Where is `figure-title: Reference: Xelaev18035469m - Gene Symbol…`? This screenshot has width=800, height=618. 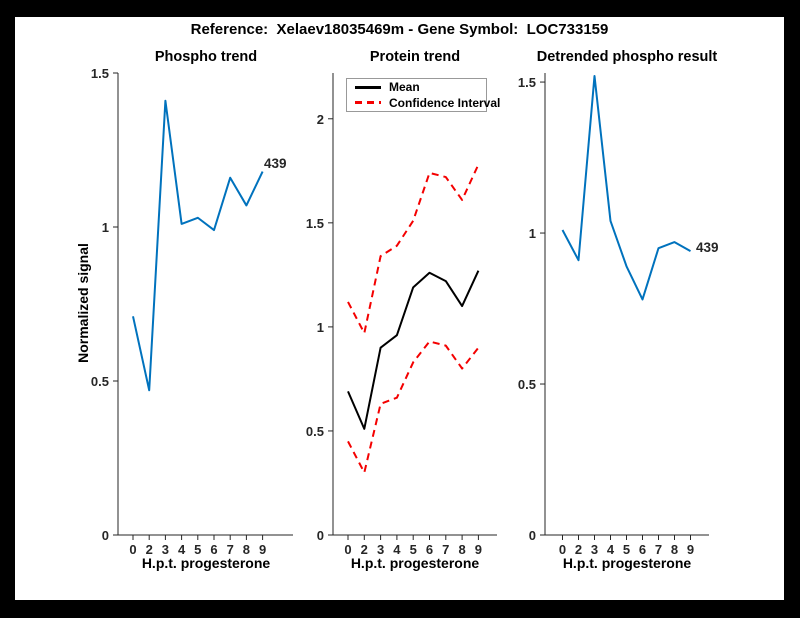 figure-title: Reference: Xelaev18035469m - Gene Symbol… is located at coordinates (399, 29).